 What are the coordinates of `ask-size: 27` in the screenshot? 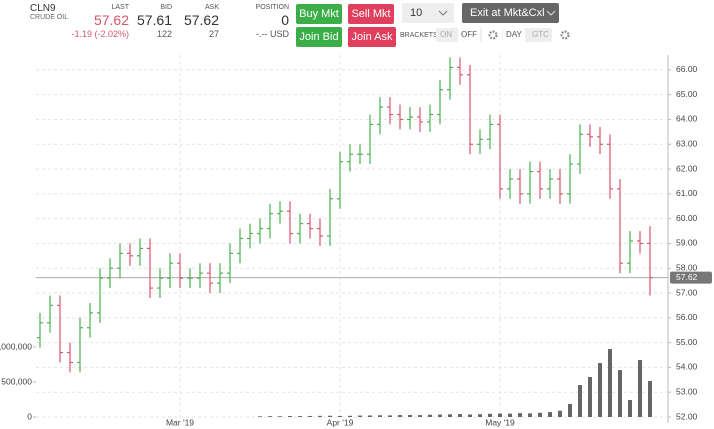 It's located at (213, 34).